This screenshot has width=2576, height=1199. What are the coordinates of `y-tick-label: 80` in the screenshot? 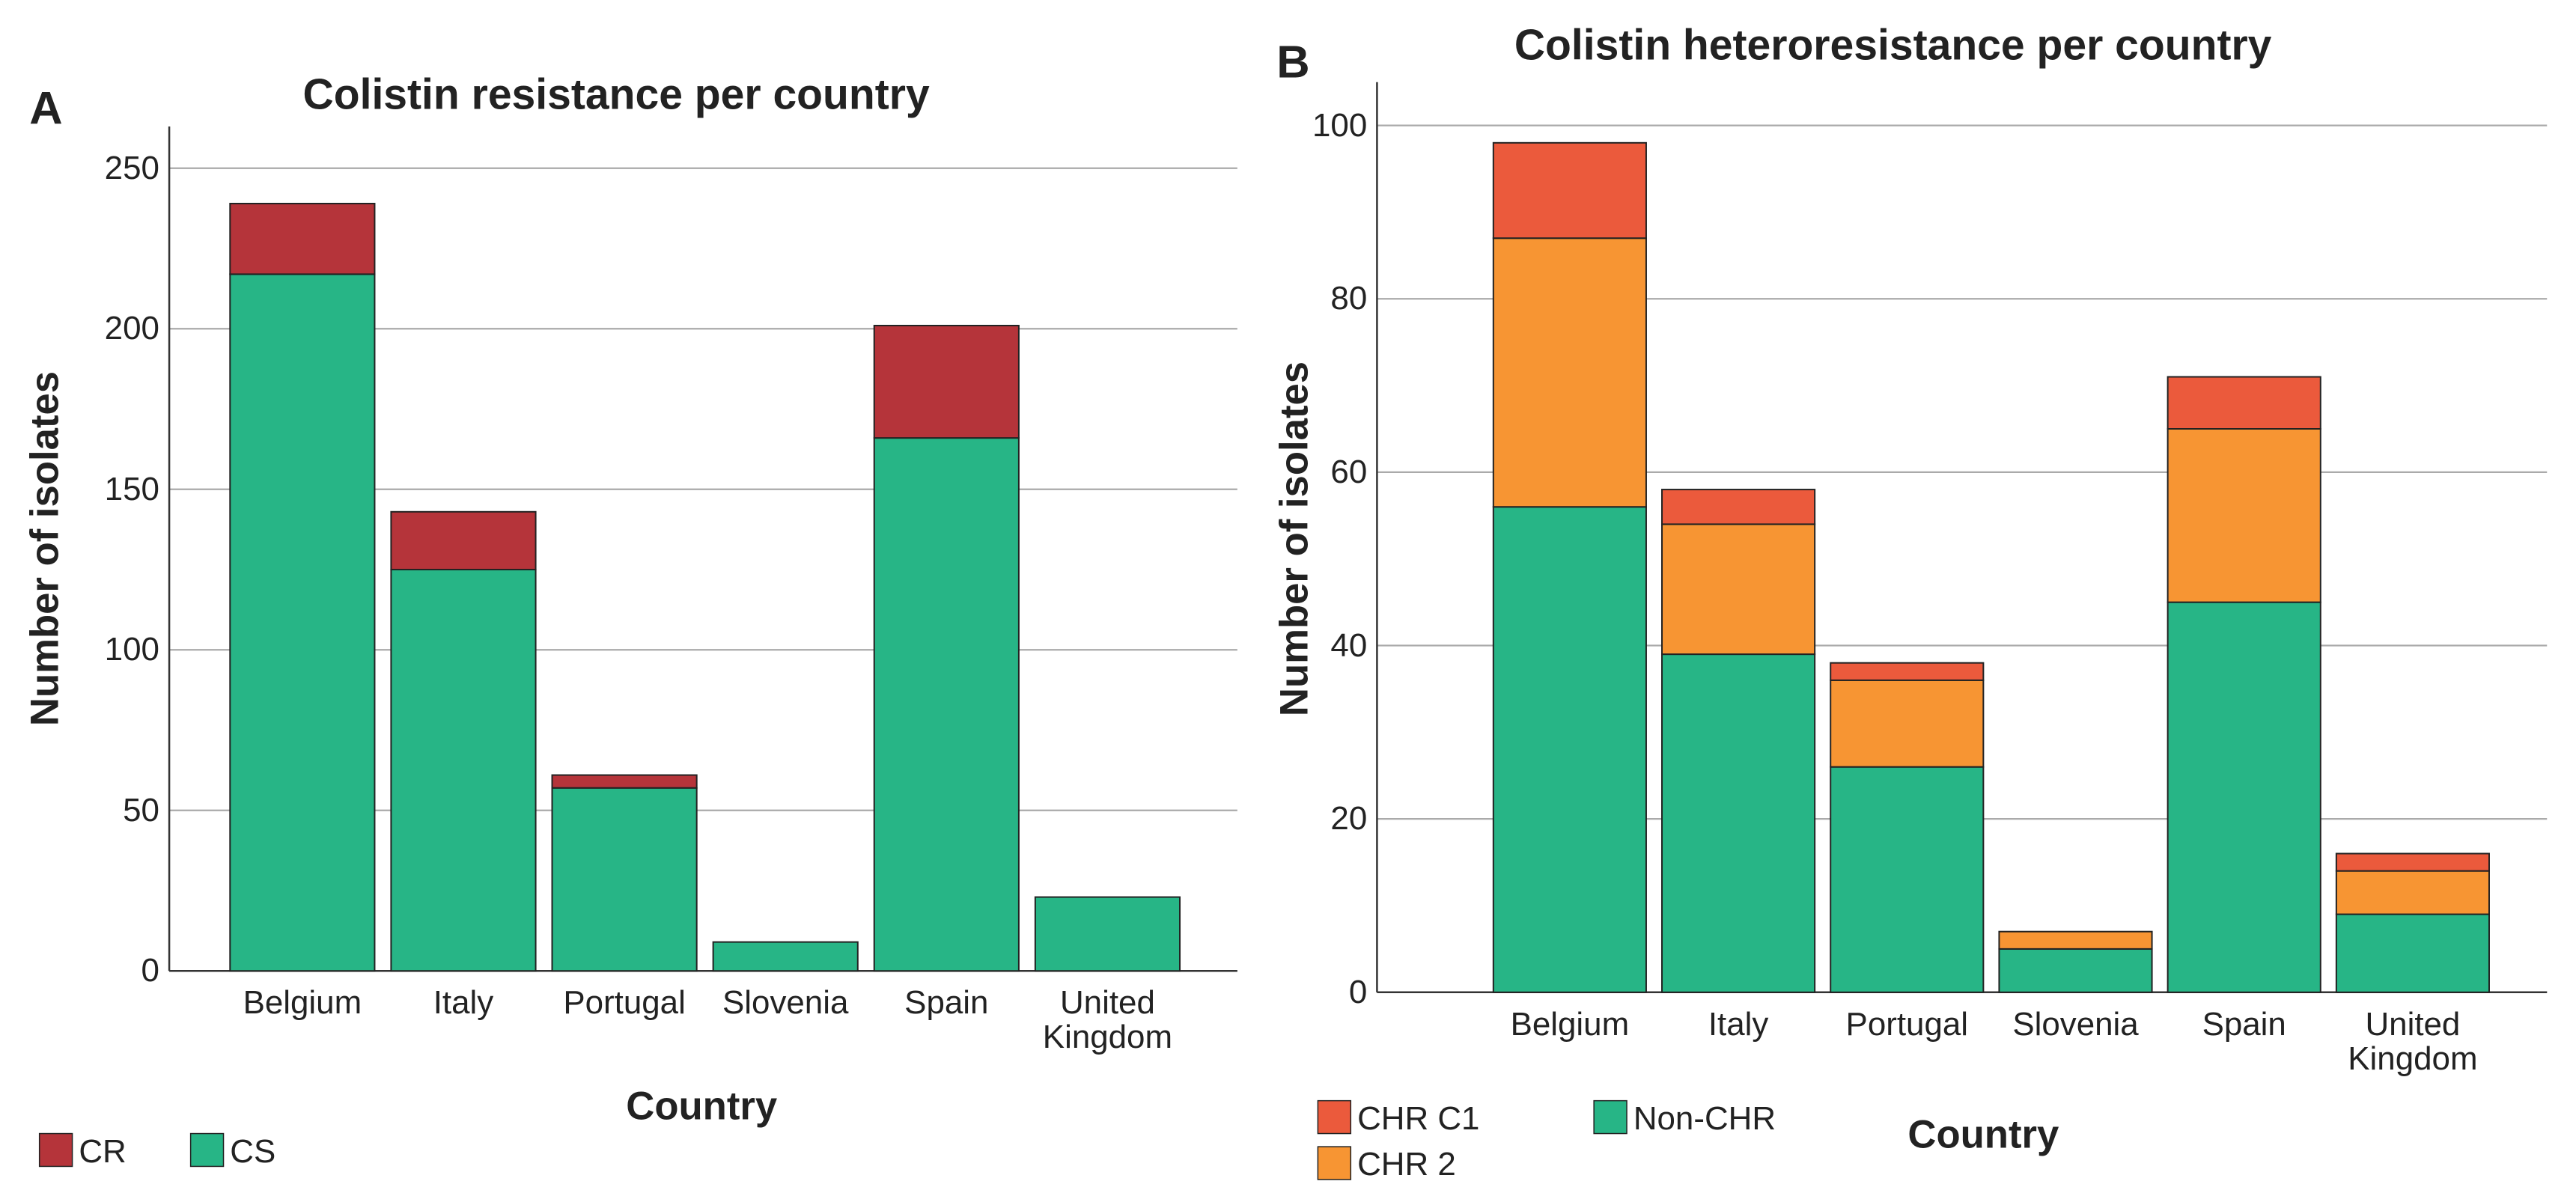 It's located at (1349, 299).